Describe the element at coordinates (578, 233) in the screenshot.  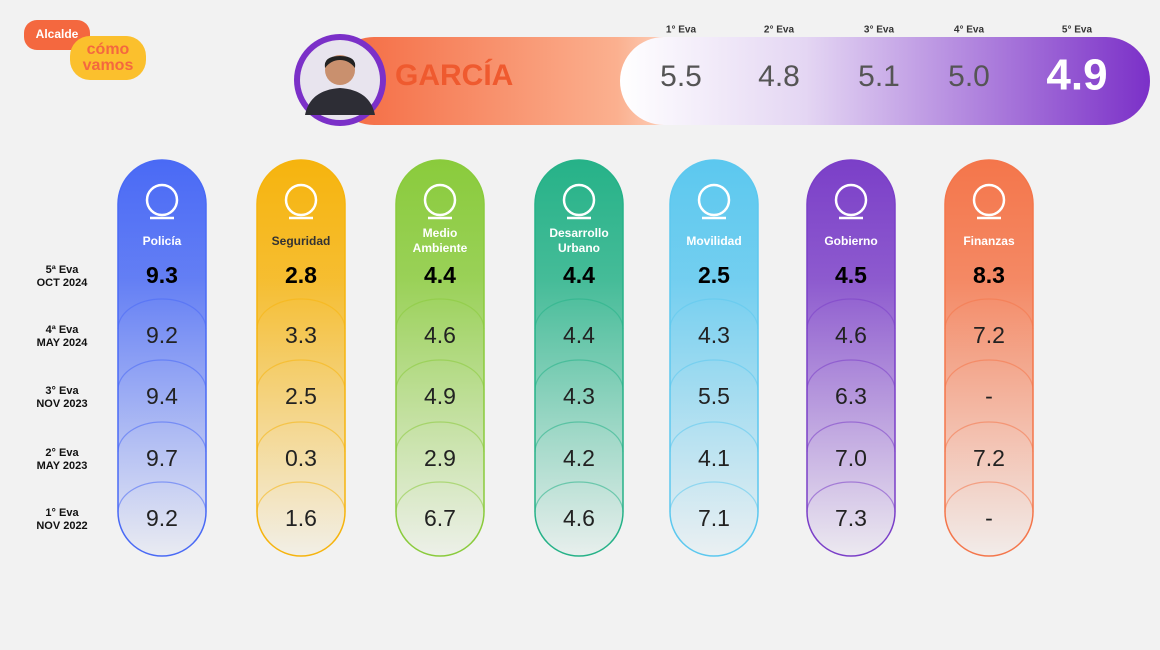
I see `category-name: Desarrollo` at that location.